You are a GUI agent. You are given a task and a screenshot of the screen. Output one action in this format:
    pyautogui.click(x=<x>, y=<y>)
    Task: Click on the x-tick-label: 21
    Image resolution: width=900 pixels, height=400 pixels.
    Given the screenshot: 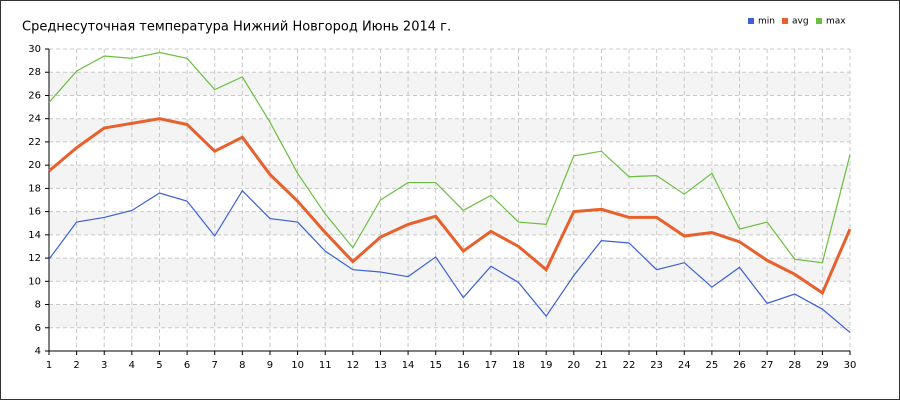 What is the action you would take?
    pyautogui.click(x=601, y=365)
    